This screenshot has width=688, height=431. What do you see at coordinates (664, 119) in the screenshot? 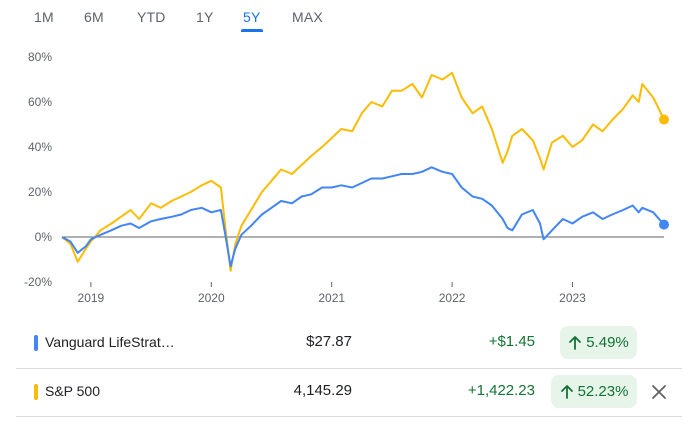
I see `series-end-point-sp500` at bounding box center [664, 119].